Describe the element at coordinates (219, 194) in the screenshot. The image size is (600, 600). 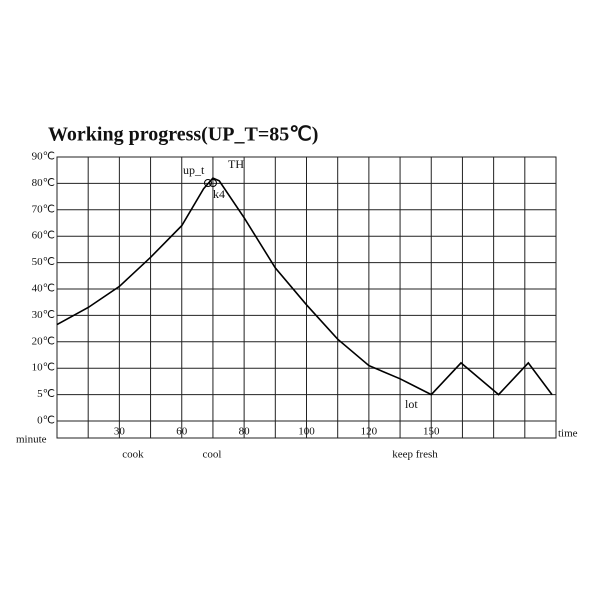
I see `annotation: k4` at that location.